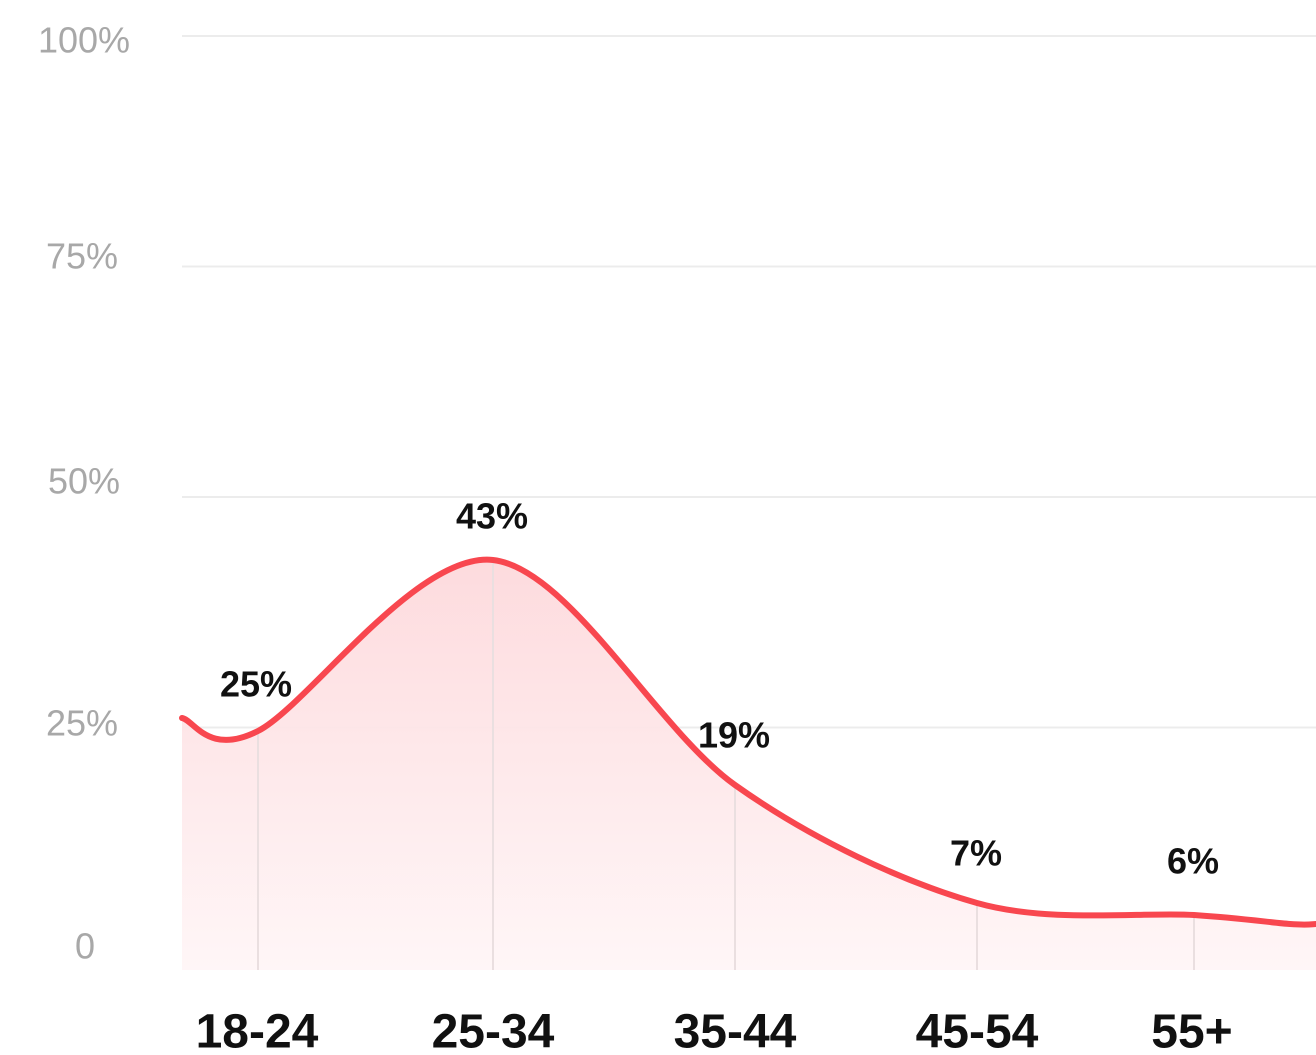 Image resolution: width=1316 pixels, height=1055 pixels. I want to click on x-tick-label: 35-44, so click(735, 1030).